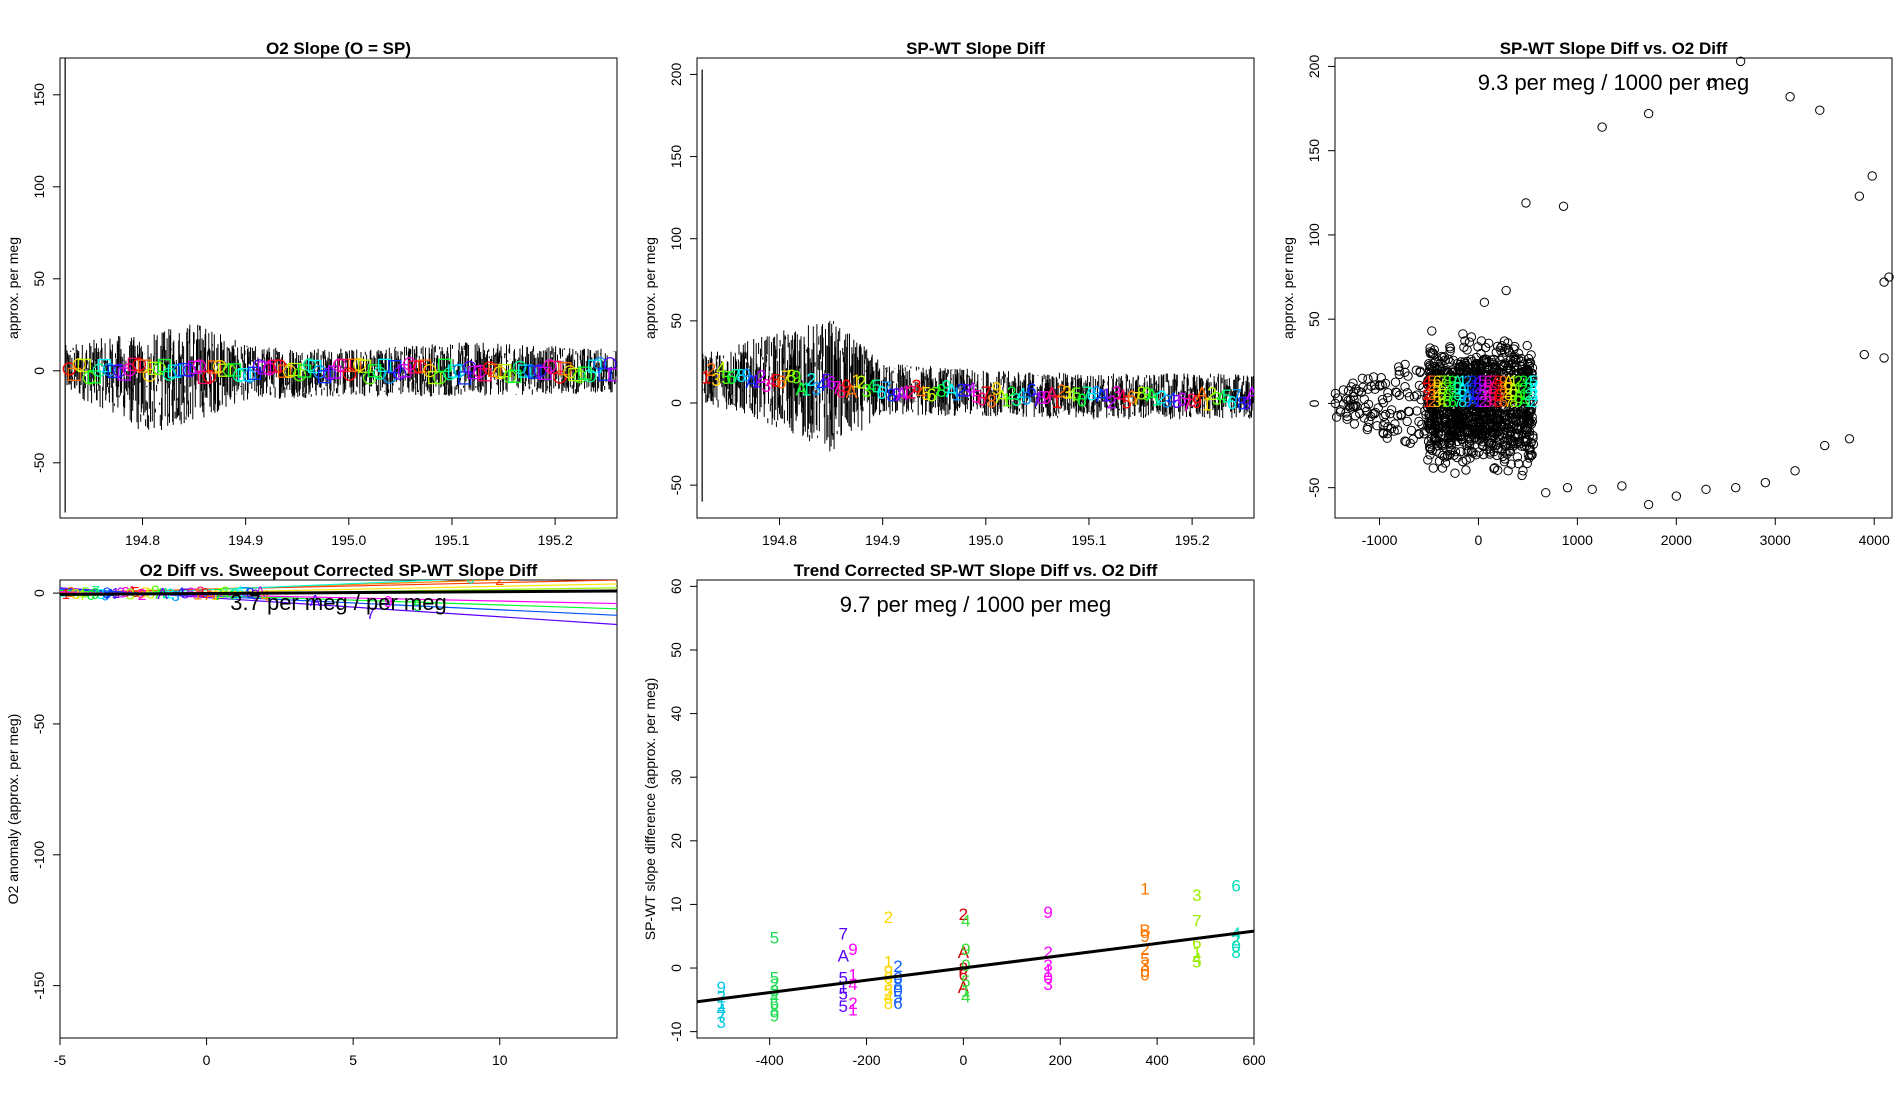  What do you see at coordinates (1144, 889) in the screenshot?
I see `point-label: 1` at bounding box center [1144, 889].